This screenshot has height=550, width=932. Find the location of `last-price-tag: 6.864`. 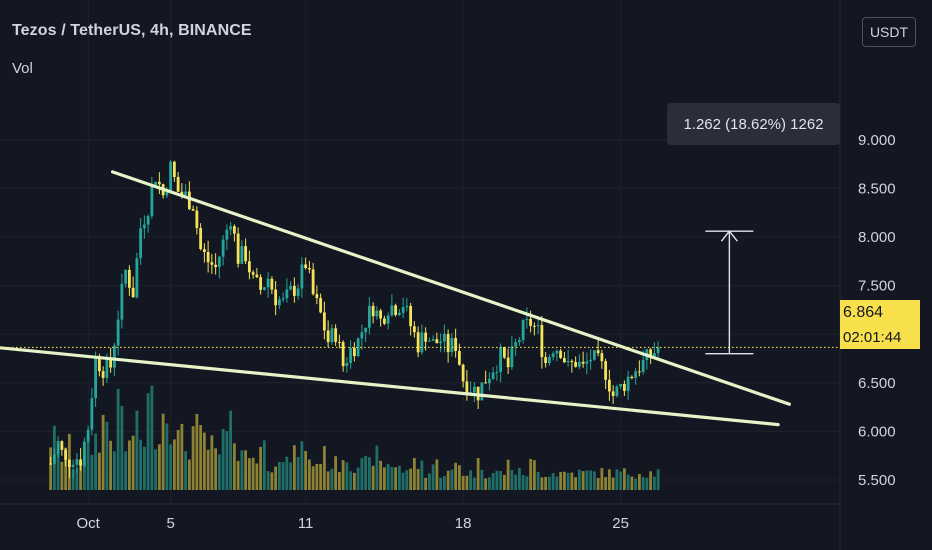

last-price-tag: 6.864 is located at coordinates (880, 312).